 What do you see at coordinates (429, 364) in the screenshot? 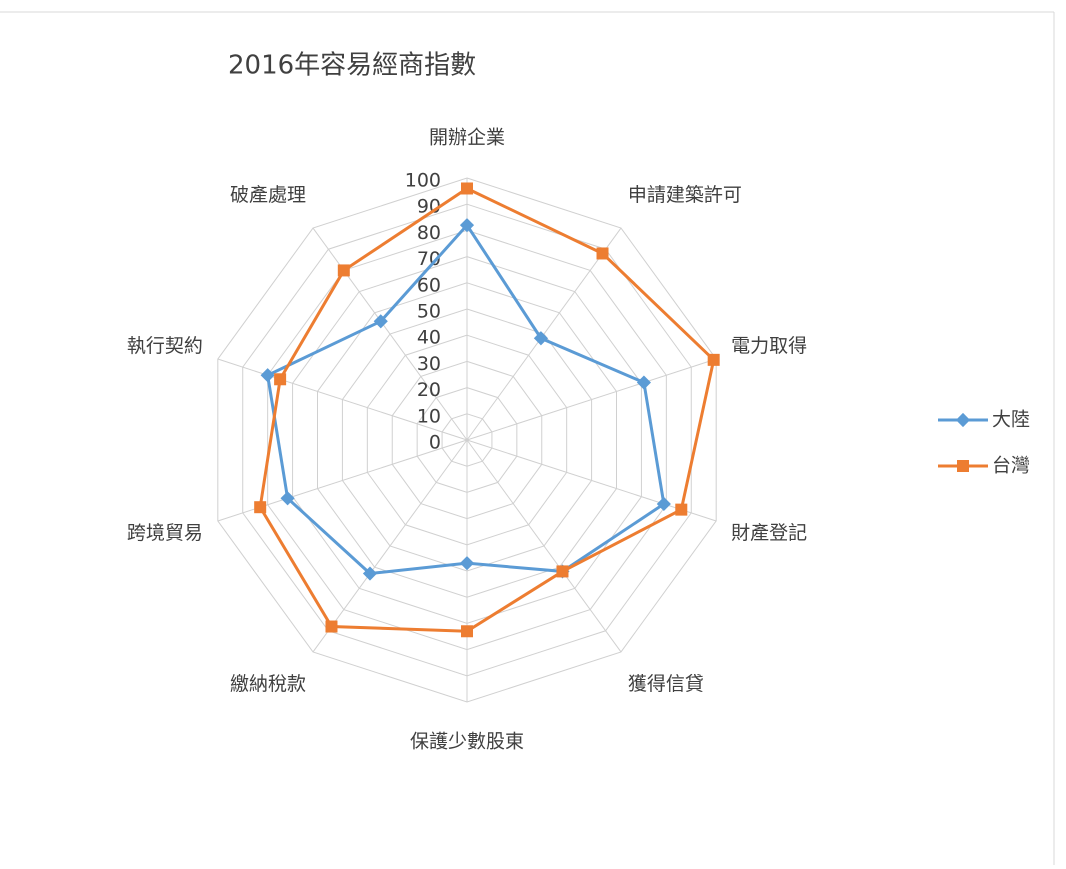
I see `r-tick-label: 30` at bounding box center [429, 364].